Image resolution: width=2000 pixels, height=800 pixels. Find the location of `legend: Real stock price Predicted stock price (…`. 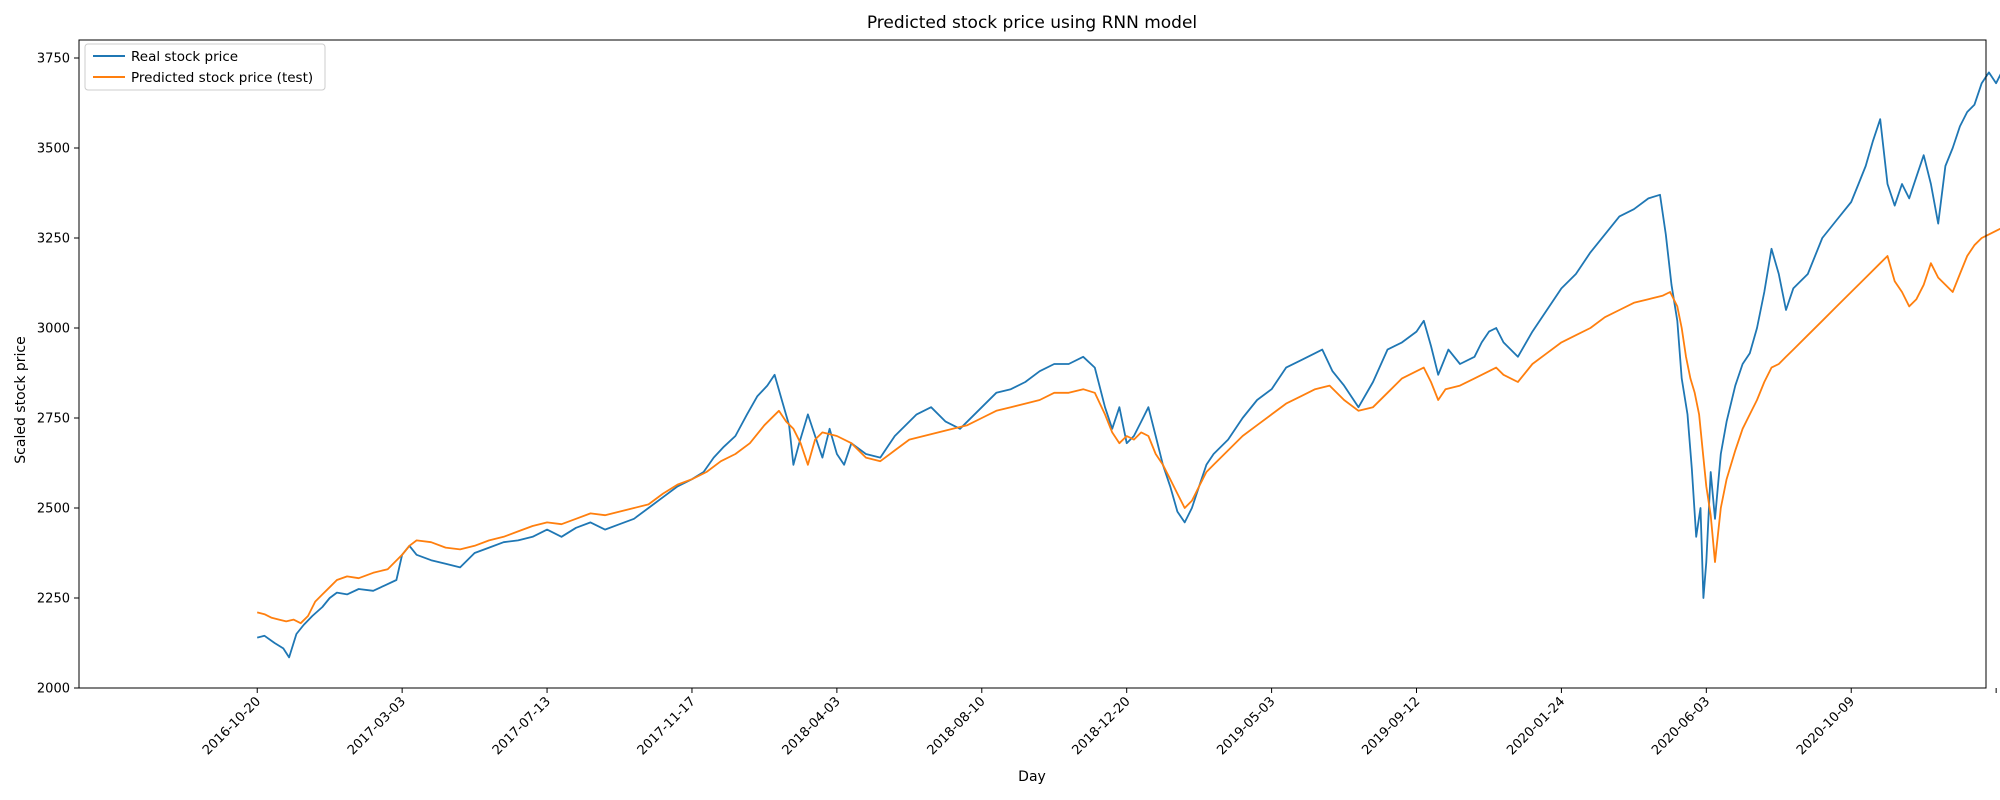

legend: Real stock price Predicted stock price (… is located at coordinates (205, 67).